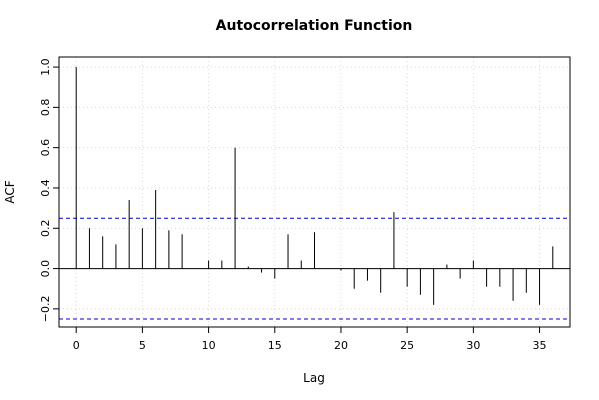 This screenshot has width=599, height=400. Describe the element at coordinates (45, 148) in the screenshot. I see `y-tick-label: 0.6` at that location.